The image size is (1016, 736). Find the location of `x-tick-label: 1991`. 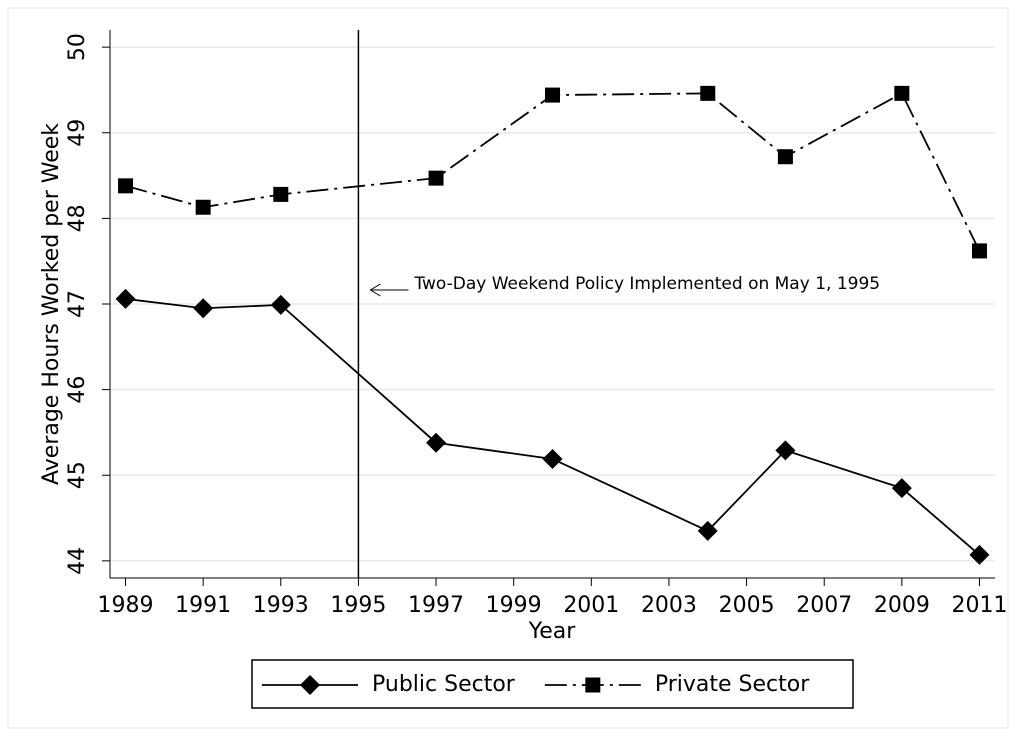

x-tick-label: 1991 is located at coordinates (203, 605).